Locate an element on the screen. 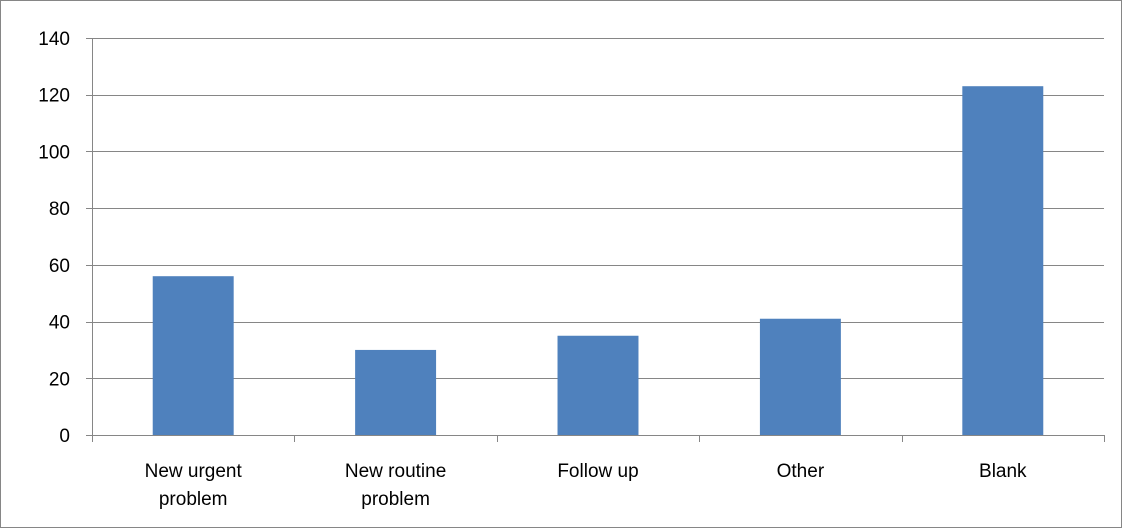  y-tick-label: 80 is located at coordinates (59, 209).